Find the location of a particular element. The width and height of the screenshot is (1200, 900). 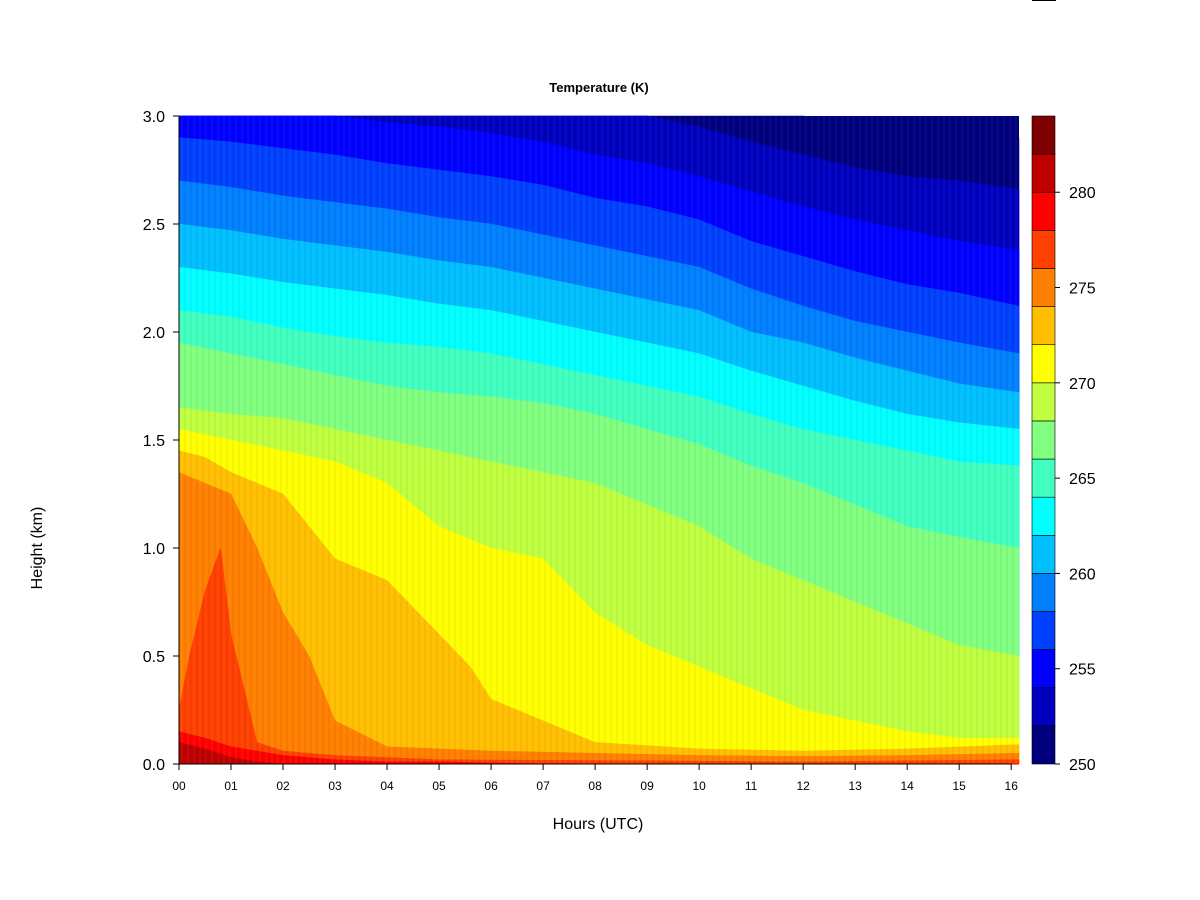

x-tick-label: 14 is located at coordinates (907, 786).